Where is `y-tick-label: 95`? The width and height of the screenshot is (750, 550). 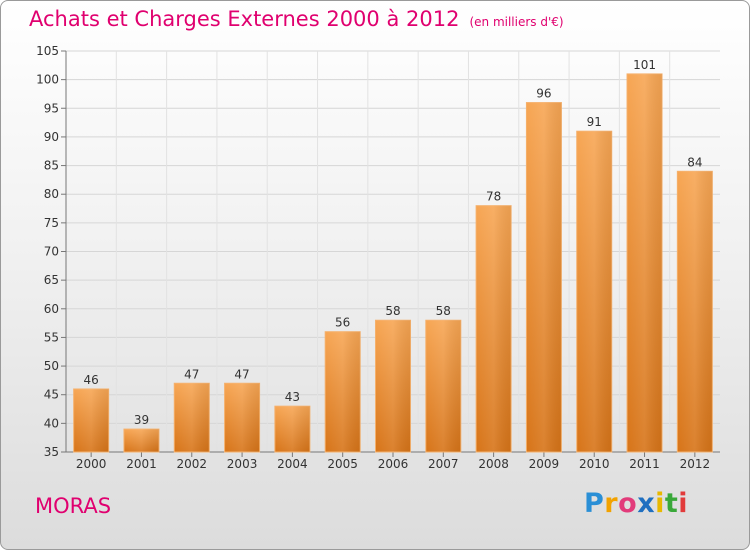 y-tick-label: 95 is located at coordinates (51, 108).